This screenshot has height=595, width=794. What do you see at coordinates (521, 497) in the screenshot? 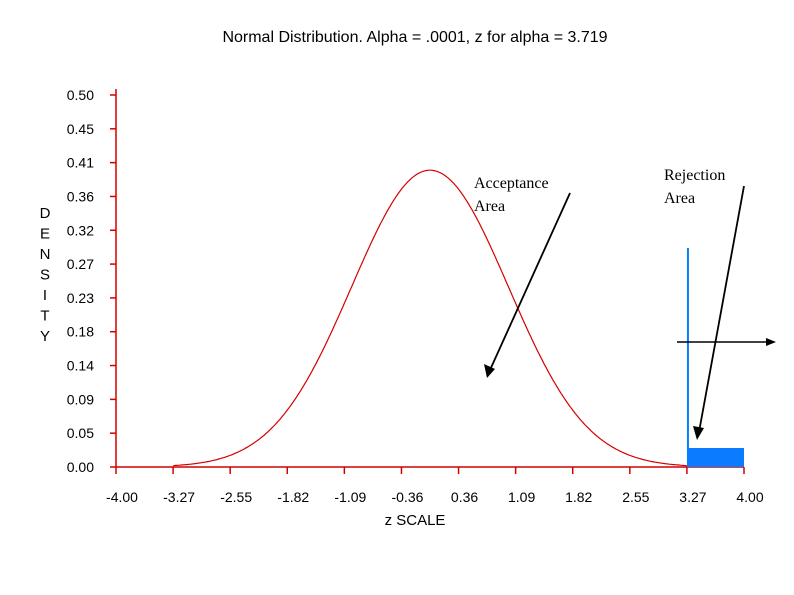
I see `x-tick-label: 1.09` at bounding box center [521, 497].